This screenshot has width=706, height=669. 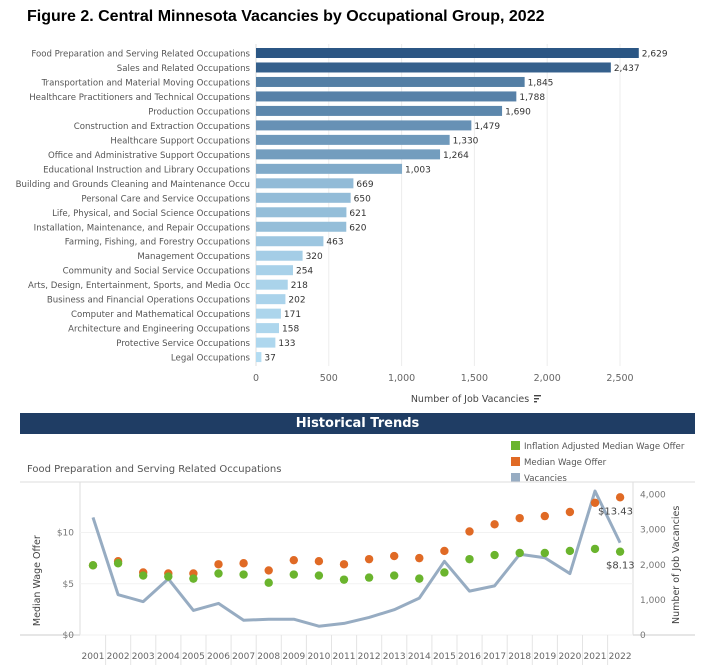 I want to click on x-tick-label: 2012, so click(x=369, y=657).